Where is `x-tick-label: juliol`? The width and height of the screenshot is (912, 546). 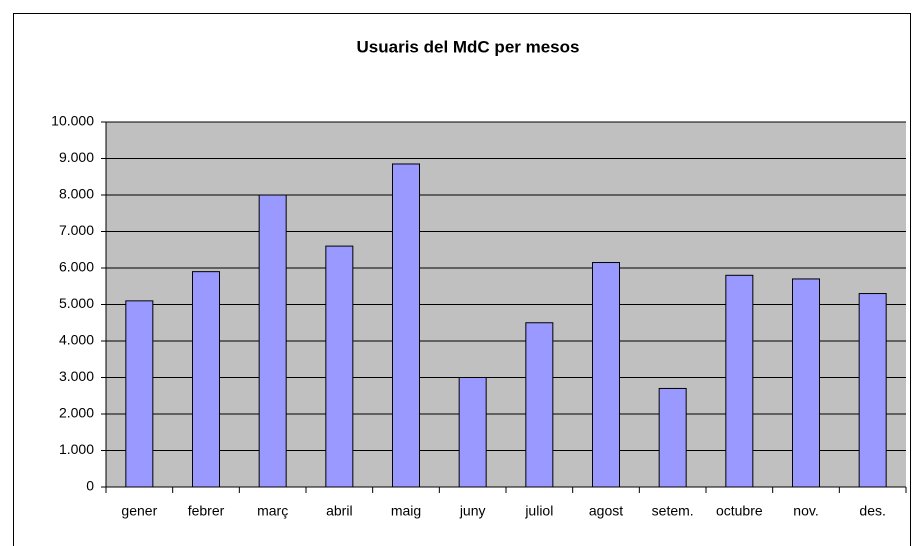
x-tick-label: juliol is located at coordinates (538, 511).